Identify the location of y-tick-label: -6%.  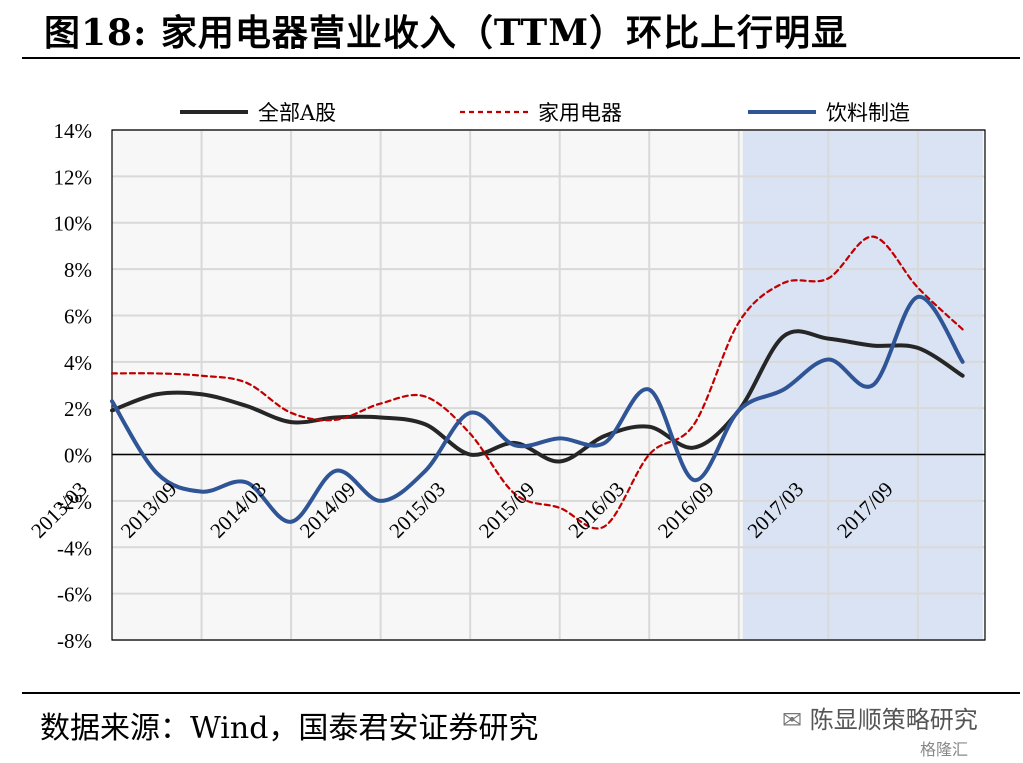
(74, 595).